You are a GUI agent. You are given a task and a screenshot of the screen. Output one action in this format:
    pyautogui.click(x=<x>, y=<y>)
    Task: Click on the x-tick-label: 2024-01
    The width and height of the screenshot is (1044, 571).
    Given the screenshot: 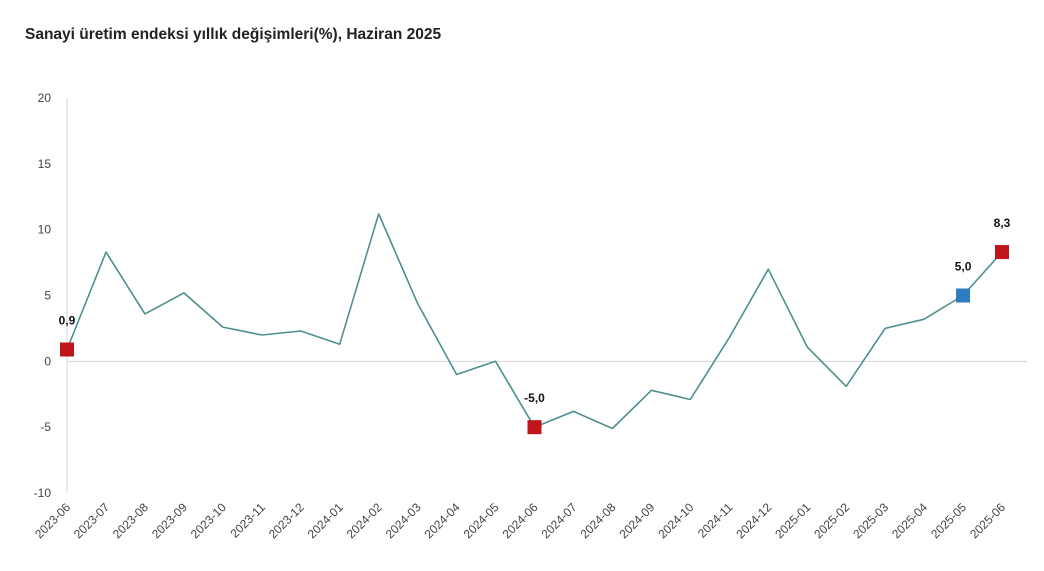 What is the action you would take?
    pyautogui.click(x=325, y=520)
    